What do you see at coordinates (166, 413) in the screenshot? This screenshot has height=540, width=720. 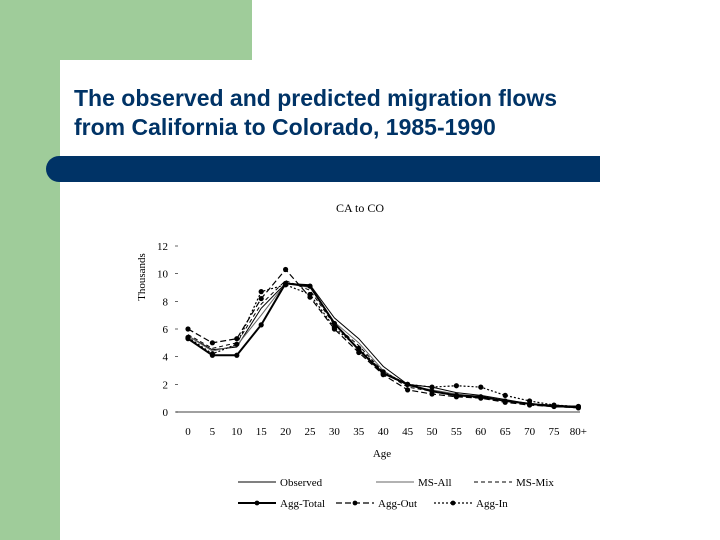 I see `y-tick-label-0: 0` at bounding box center [166, 413].